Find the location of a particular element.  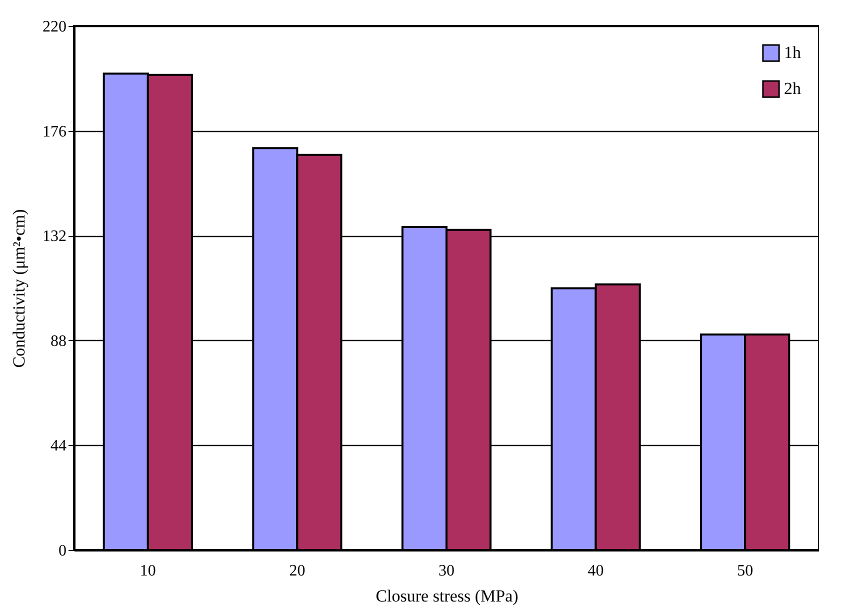

y-tick-label: 132 is located at coordinates (54, 237).